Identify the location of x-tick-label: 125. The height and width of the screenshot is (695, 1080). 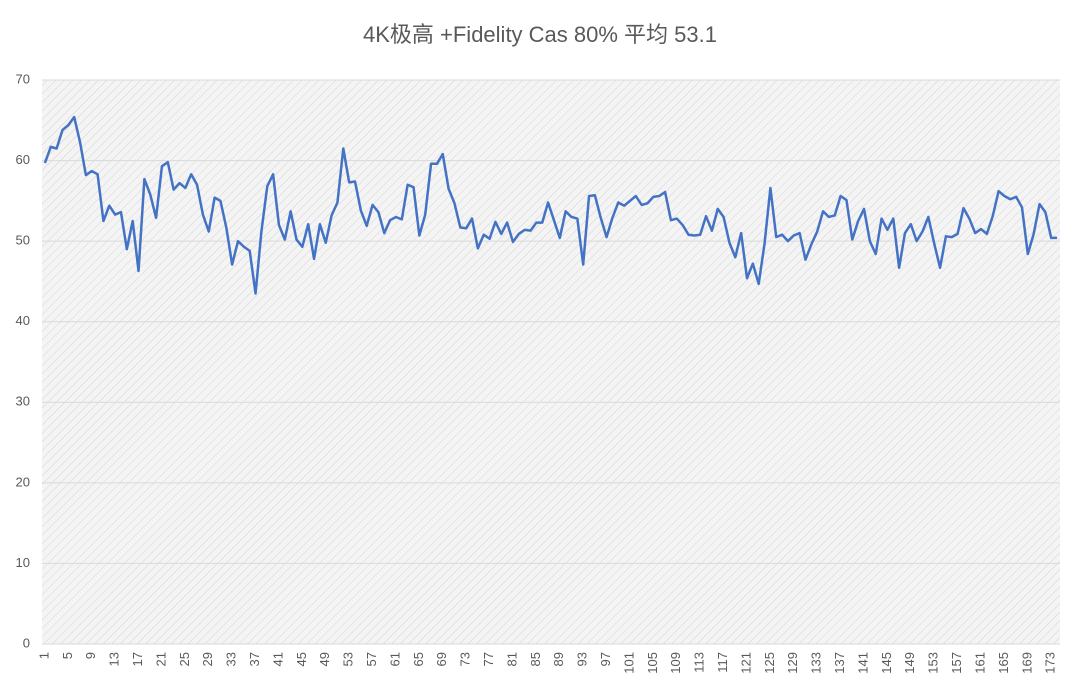
(769, 663).